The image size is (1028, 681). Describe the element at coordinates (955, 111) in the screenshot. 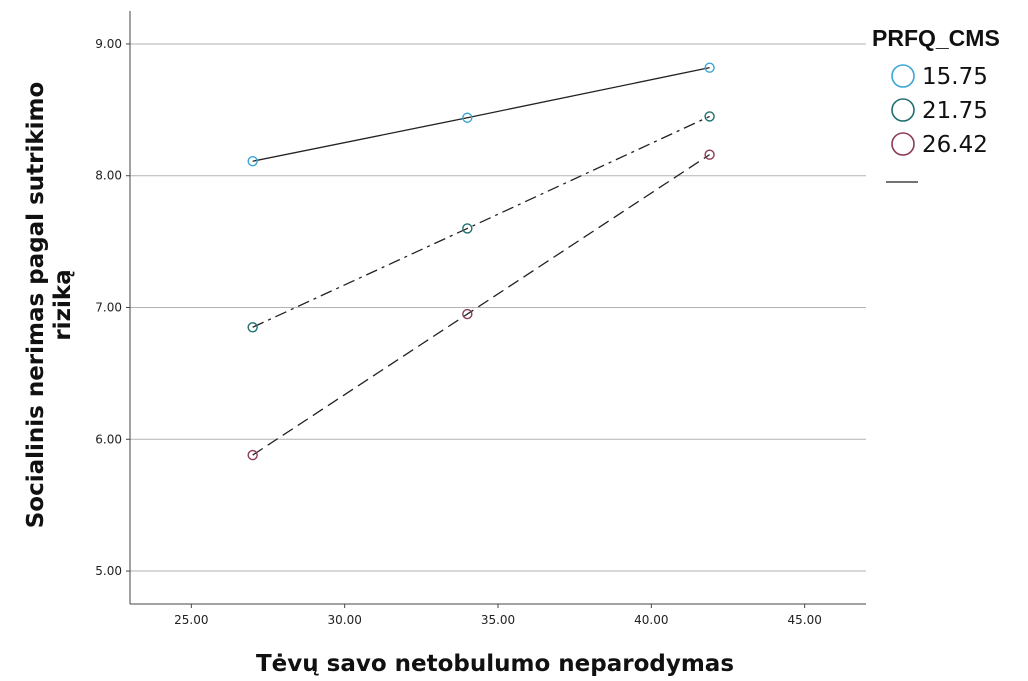

I see `legend-label-21.75: 21.75` at that location.